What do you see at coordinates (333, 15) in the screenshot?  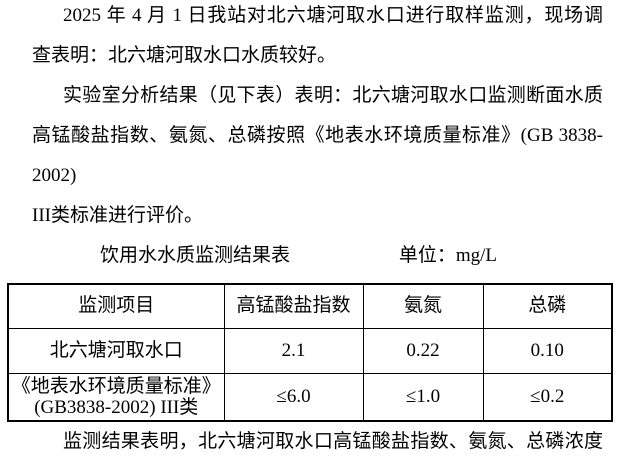 I see `paragraph-line: 2025 年 4 月 1 日我站对北六塘河取水口进行取样监测，现场调` at bounding box center [333, 15].